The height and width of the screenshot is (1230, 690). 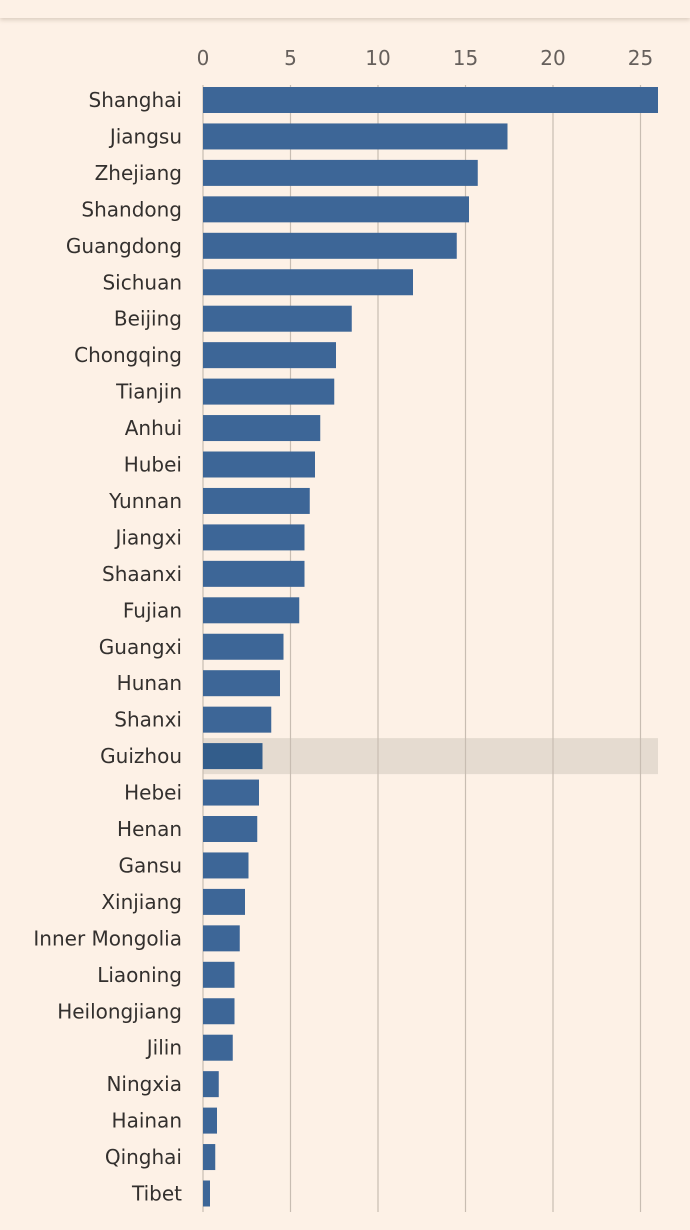 I want to click on category-label: Guizhou, so click(x=141, y=756).